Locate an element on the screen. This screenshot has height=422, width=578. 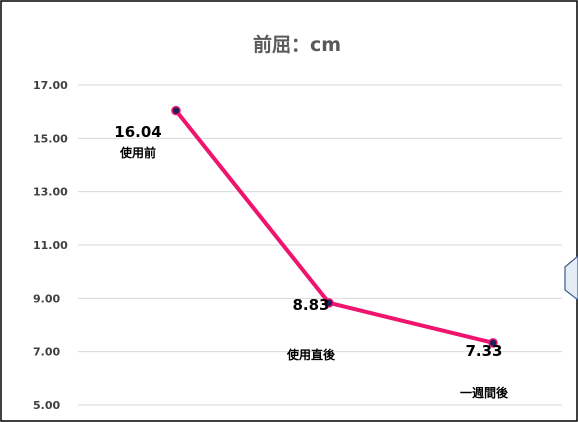
y-tick-label: 17.00 is located at coordinates (50, 85).